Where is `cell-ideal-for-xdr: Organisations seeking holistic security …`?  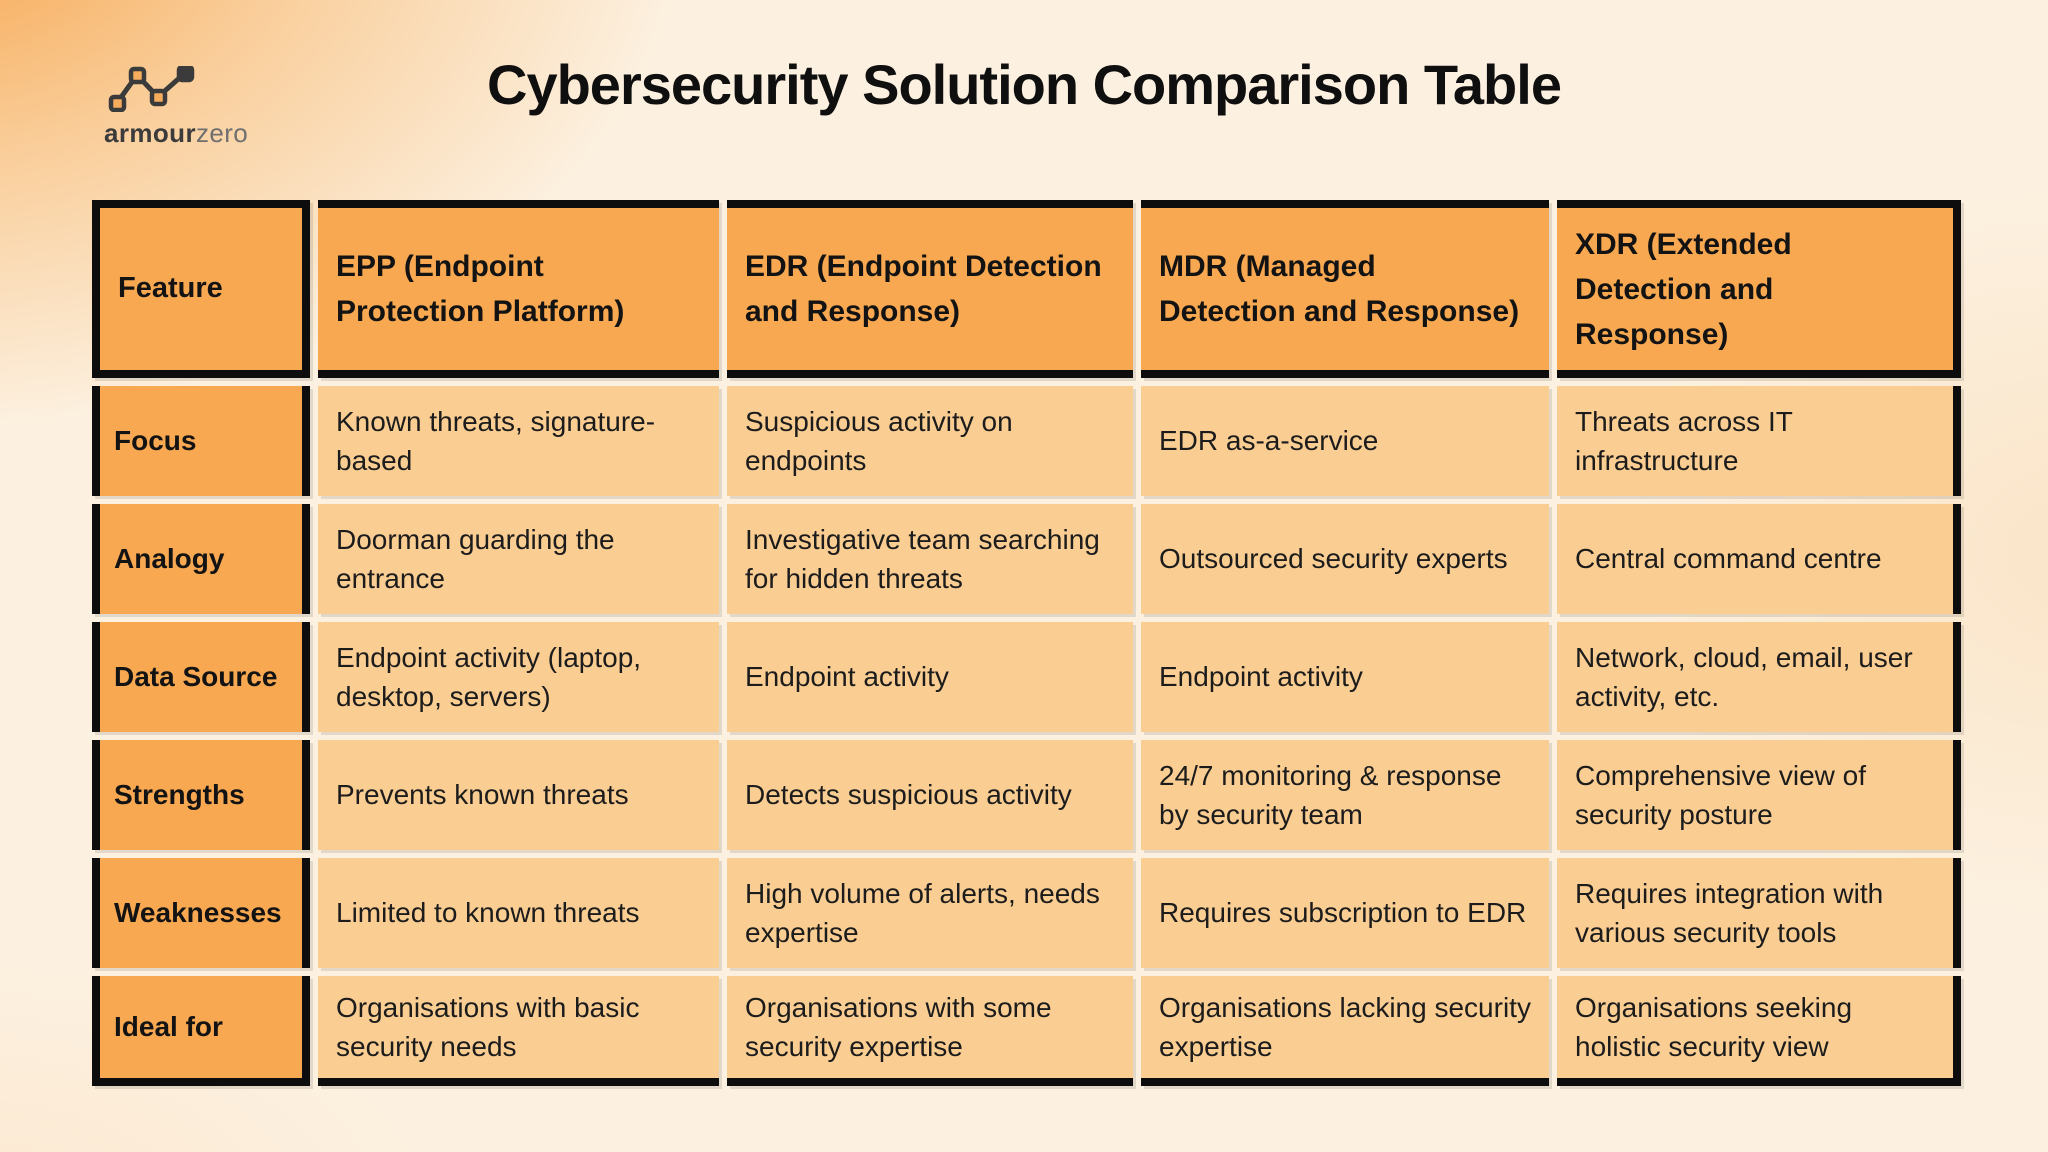 cell-ideal-for-xdr: Organisations seeking holistic security … is located at coordinates (1759, 1031).